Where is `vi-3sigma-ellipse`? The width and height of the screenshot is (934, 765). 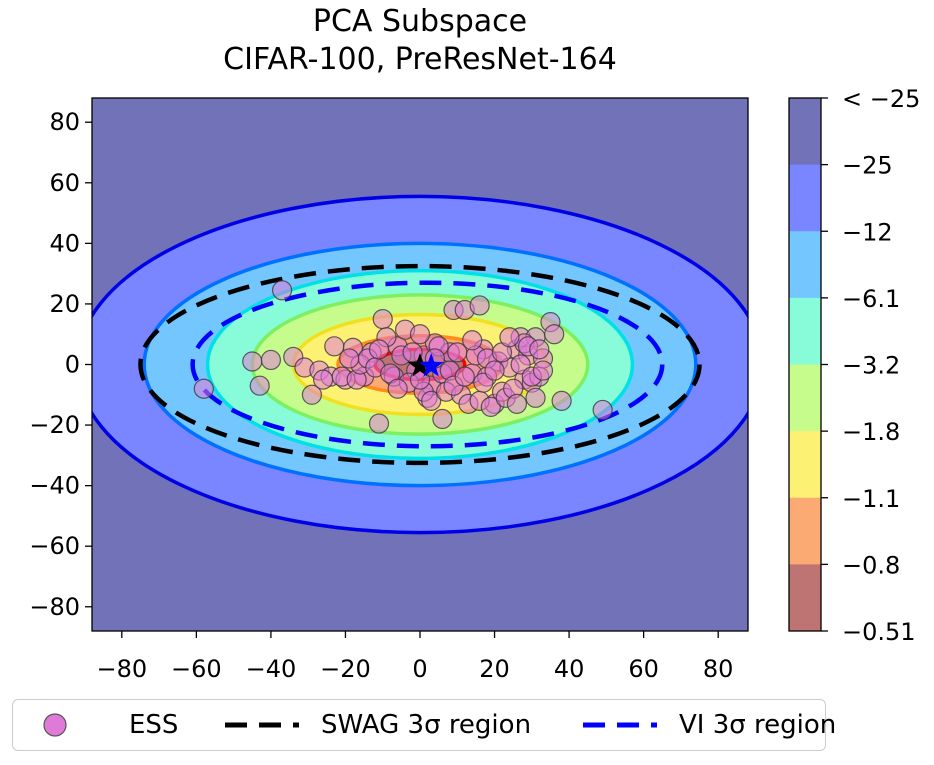 vi-3sigma-ellipse is located at coordinates (427, 364).